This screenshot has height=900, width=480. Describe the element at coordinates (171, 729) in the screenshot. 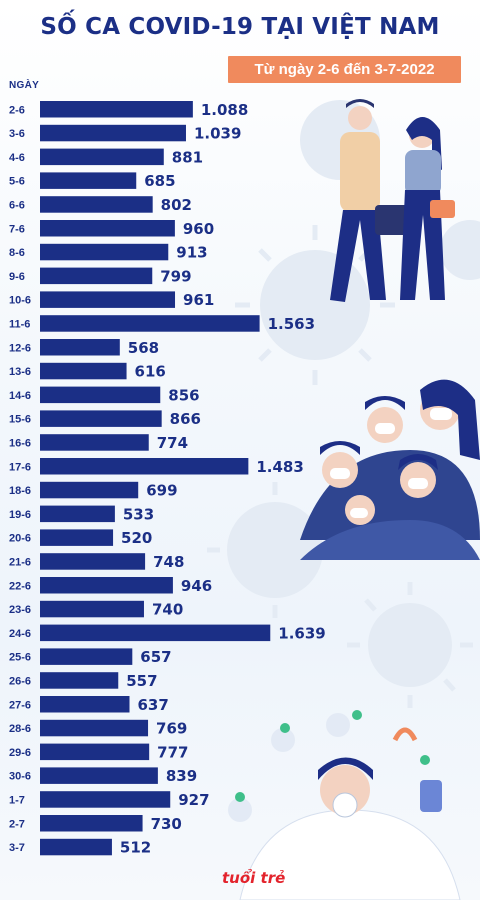

I see `value-label: 769` at that location.